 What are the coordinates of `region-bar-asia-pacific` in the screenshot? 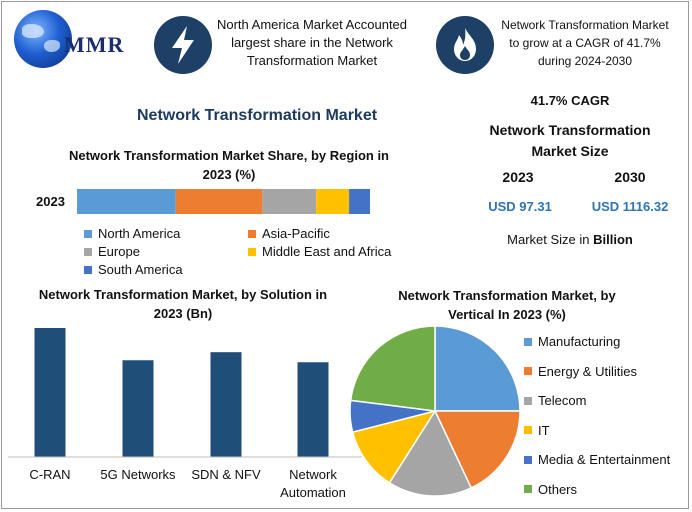 It's located at (219, 201).